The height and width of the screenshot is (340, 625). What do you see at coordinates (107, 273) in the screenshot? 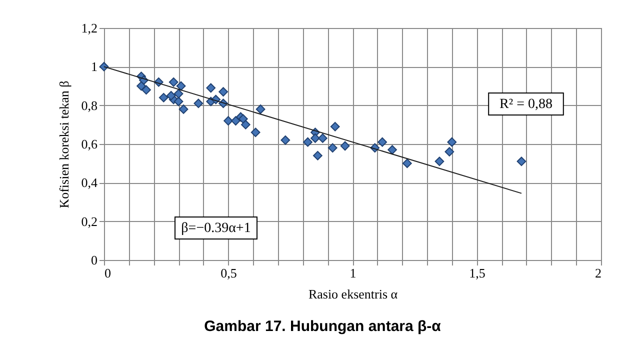
I see `x-tick-label: 0` at bounding box center [107, 273].